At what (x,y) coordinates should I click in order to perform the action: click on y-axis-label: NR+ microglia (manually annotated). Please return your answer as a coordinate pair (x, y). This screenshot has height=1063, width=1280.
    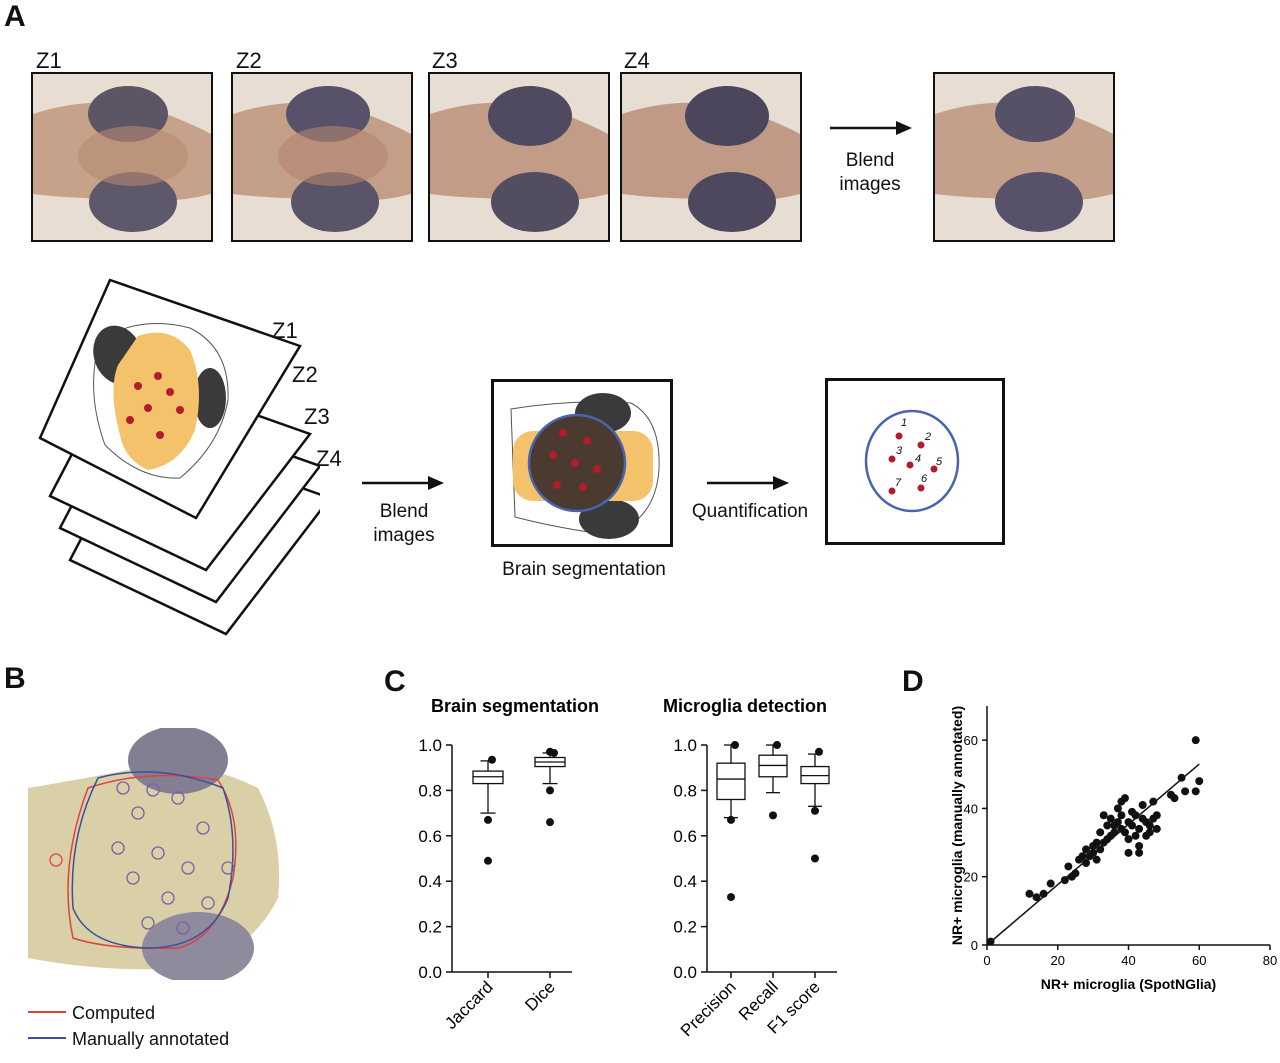
    Looking at the image, I should click on (957, 825).